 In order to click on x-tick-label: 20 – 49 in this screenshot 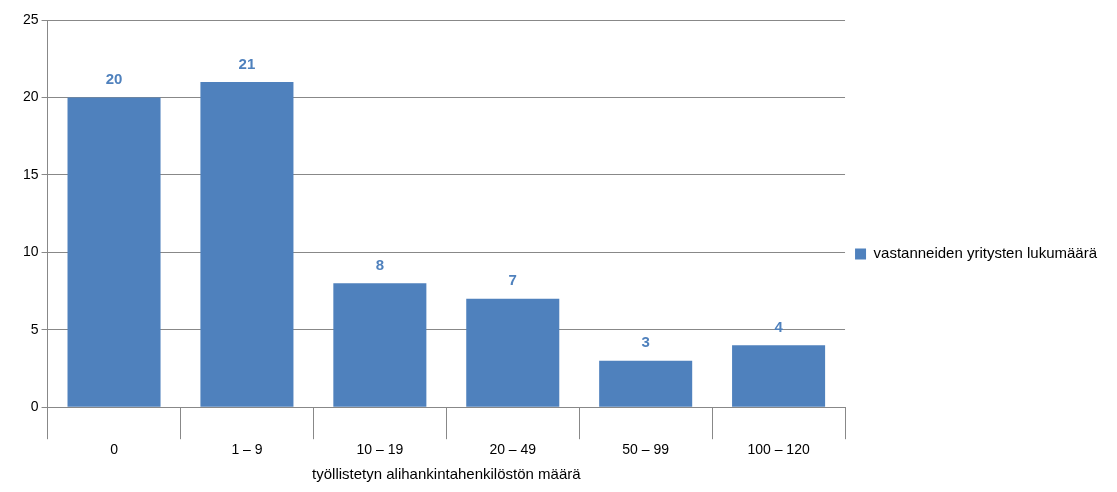, I will do `click(513, 449)`.